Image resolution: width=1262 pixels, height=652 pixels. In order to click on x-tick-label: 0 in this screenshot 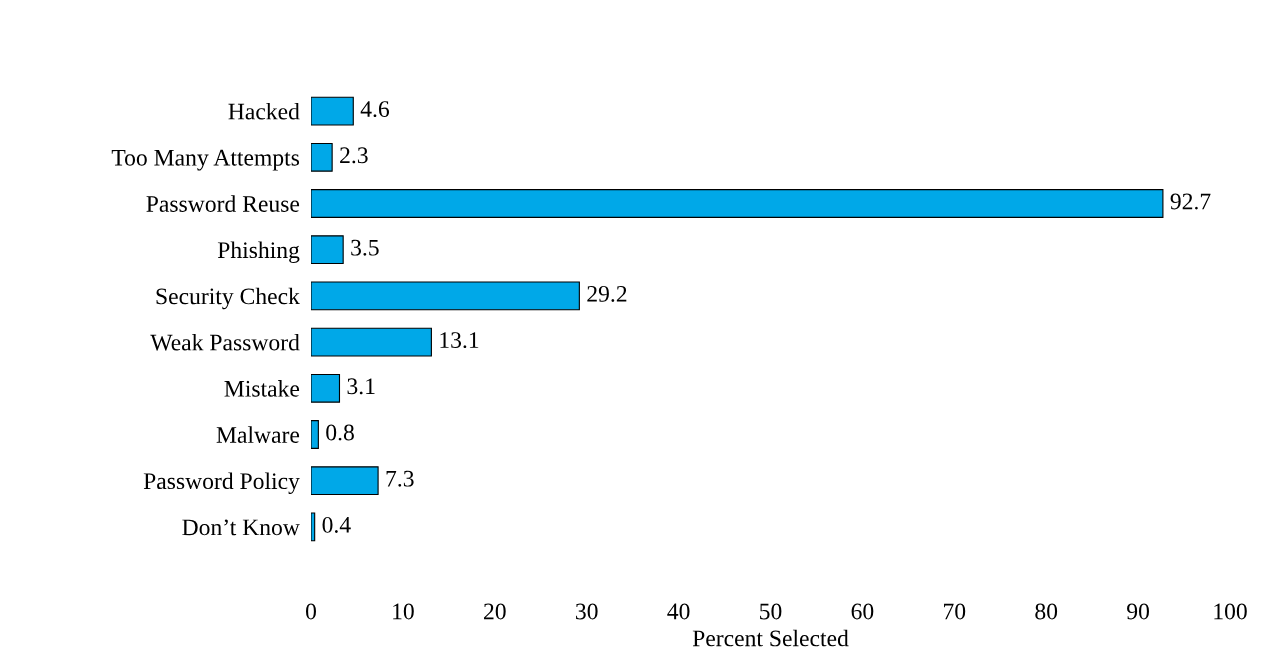, I will do `click(311, 611)`.